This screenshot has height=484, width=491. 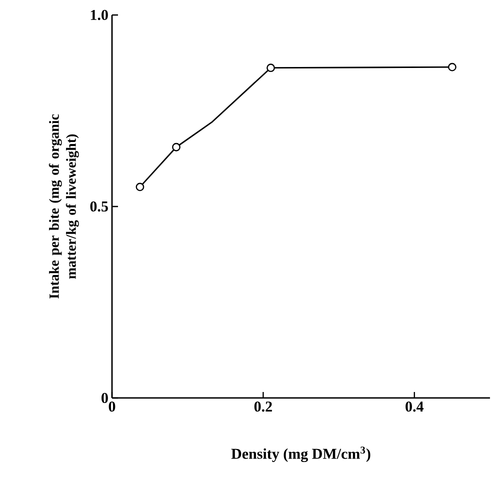 What do you see at coordinates (105, 398) in the screenshot?
I see `y-tick-label: 0` at bounding box center [105, 398].